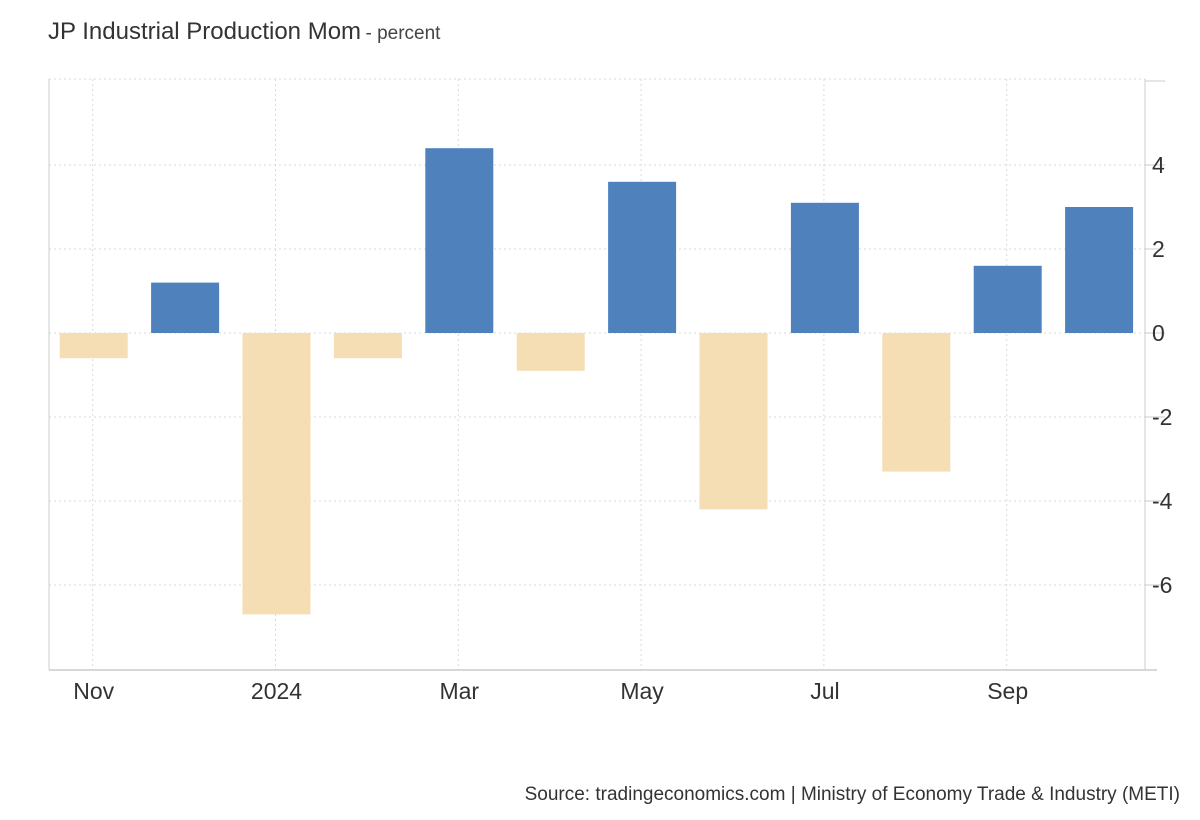 The image size is (1200, 820). Describe the element at coordinates (1158, 333) in the screenshot. I see `y-tick-label: 0` at that location.